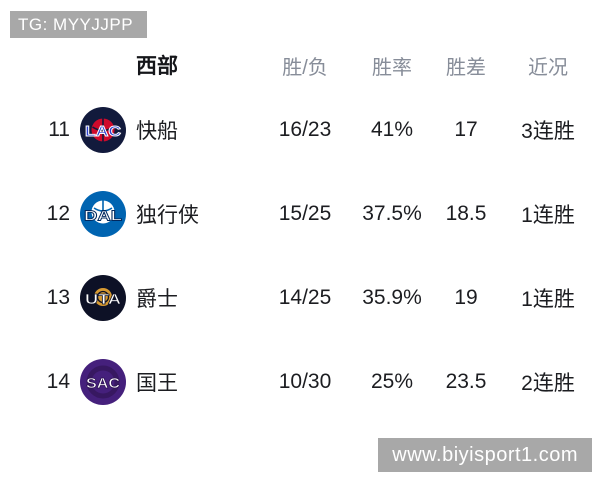  I want to click on logo-cell: SAC, so click(103, 382).